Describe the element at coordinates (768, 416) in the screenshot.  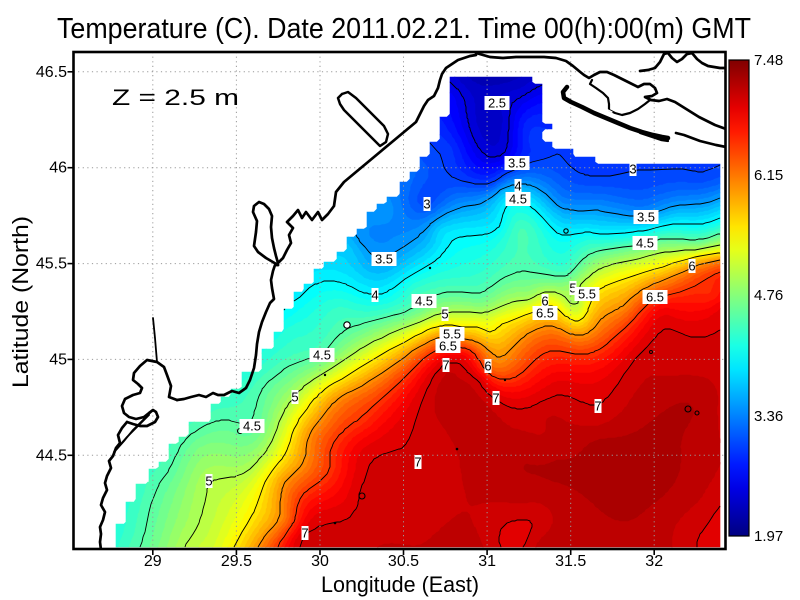
I see `svg-text: 3.36` at that location.